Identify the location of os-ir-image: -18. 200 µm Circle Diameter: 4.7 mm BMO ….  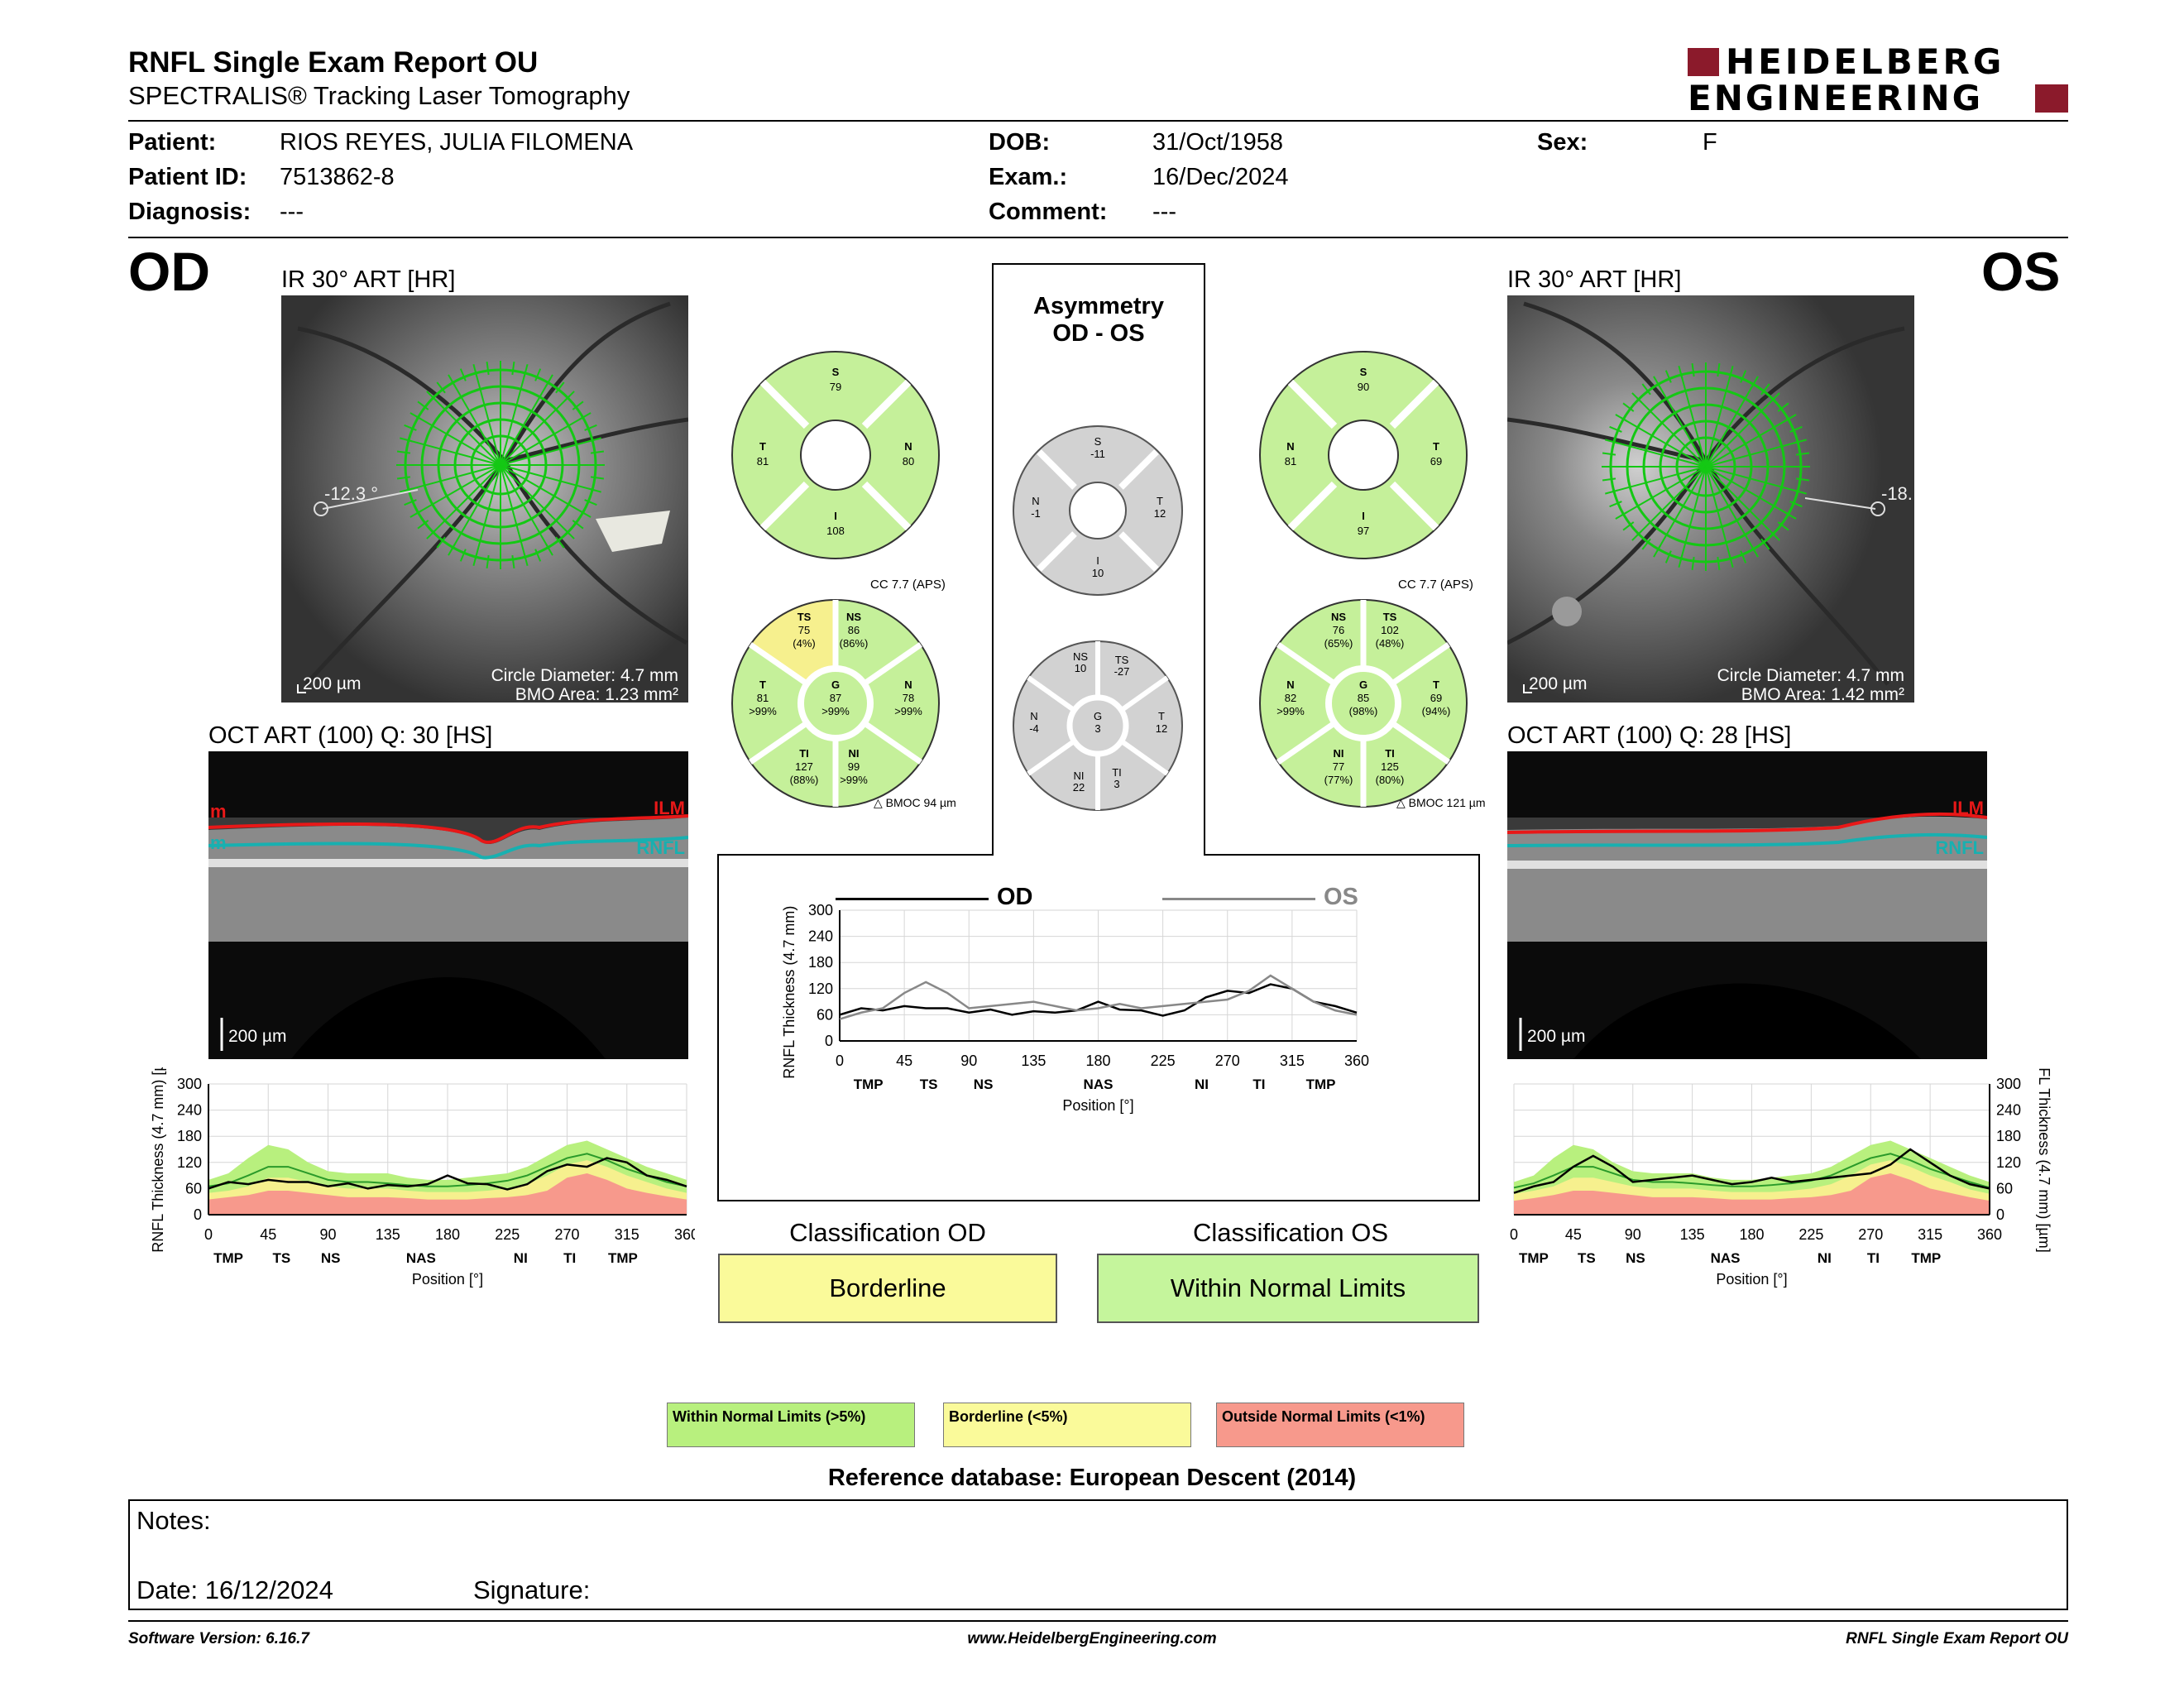
(1710, 499).